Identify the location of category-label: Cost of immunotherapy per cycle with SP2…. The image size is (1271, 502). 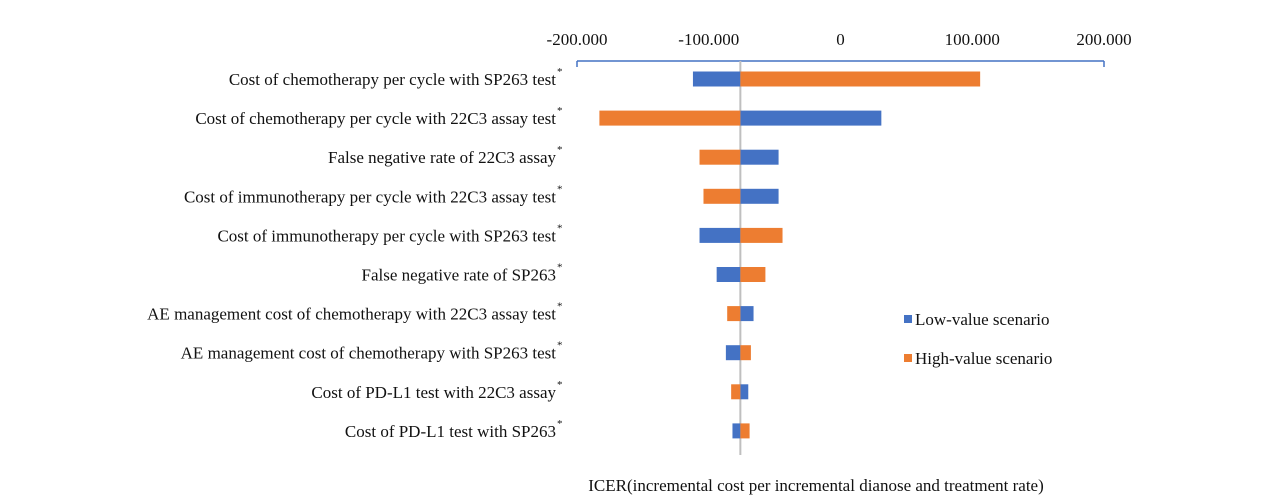
(386, 235).